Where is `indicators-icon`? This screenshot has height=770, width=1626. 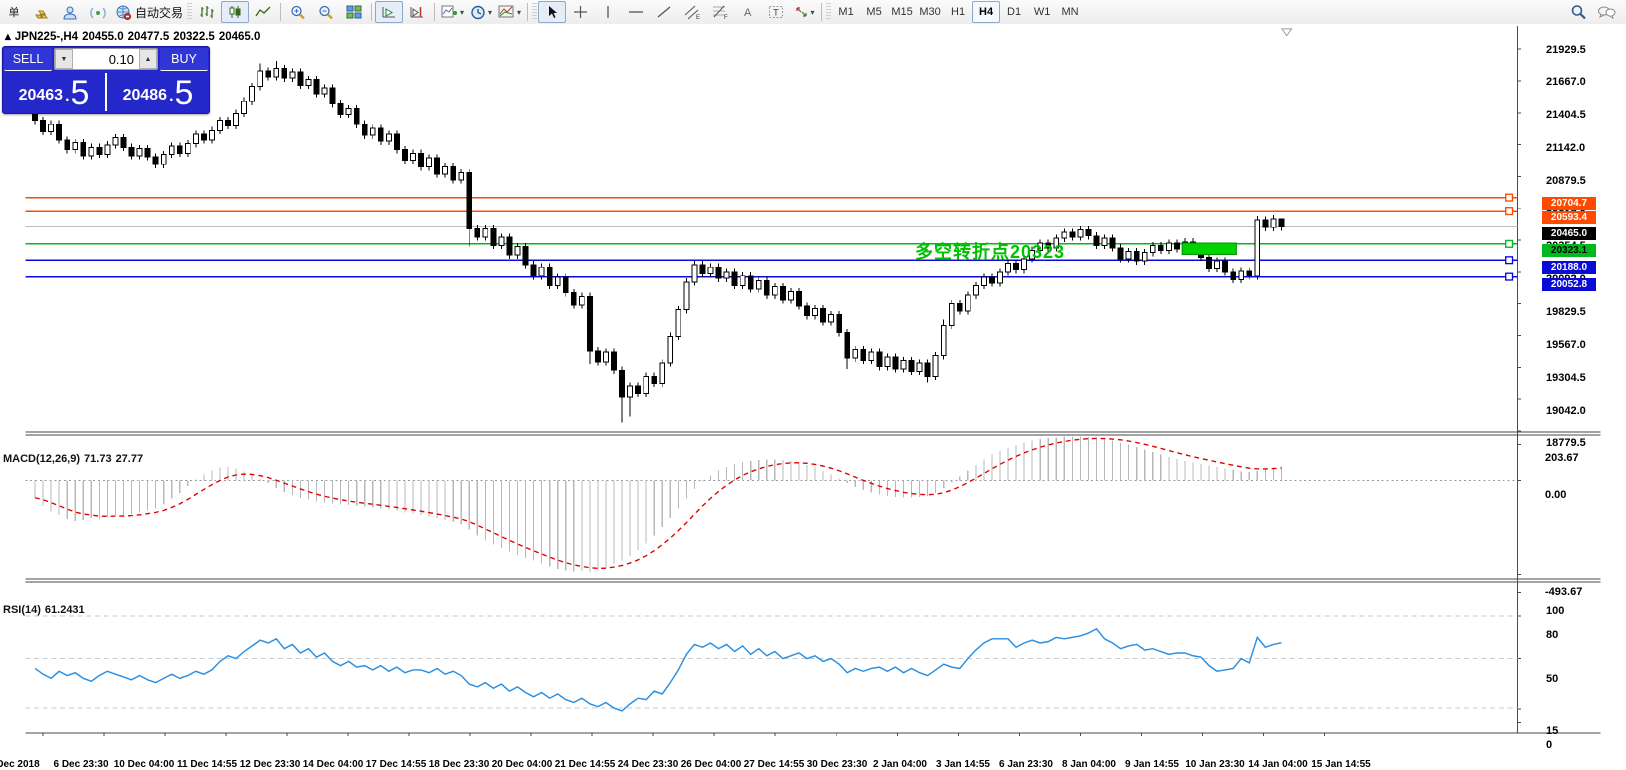 indicators-icon is located at coordinates (449, 11).